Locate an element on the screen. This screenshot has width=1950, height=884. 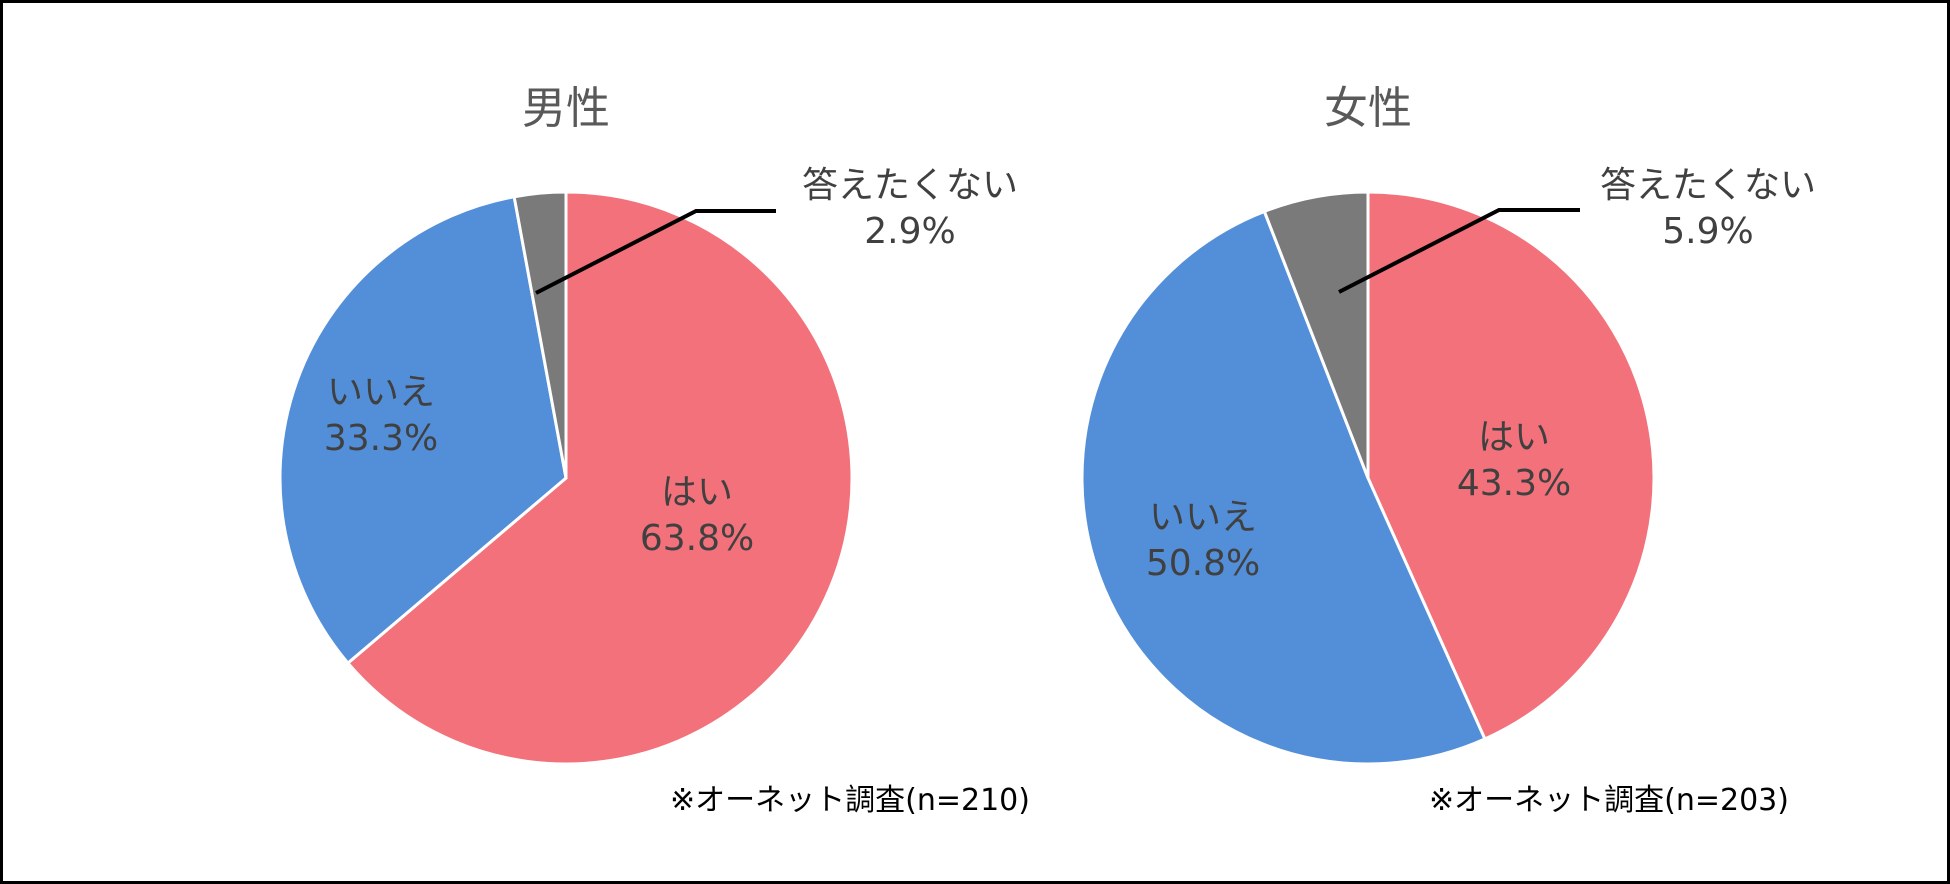
slice-pct: 63.8% is located at coordinates (697, 538).